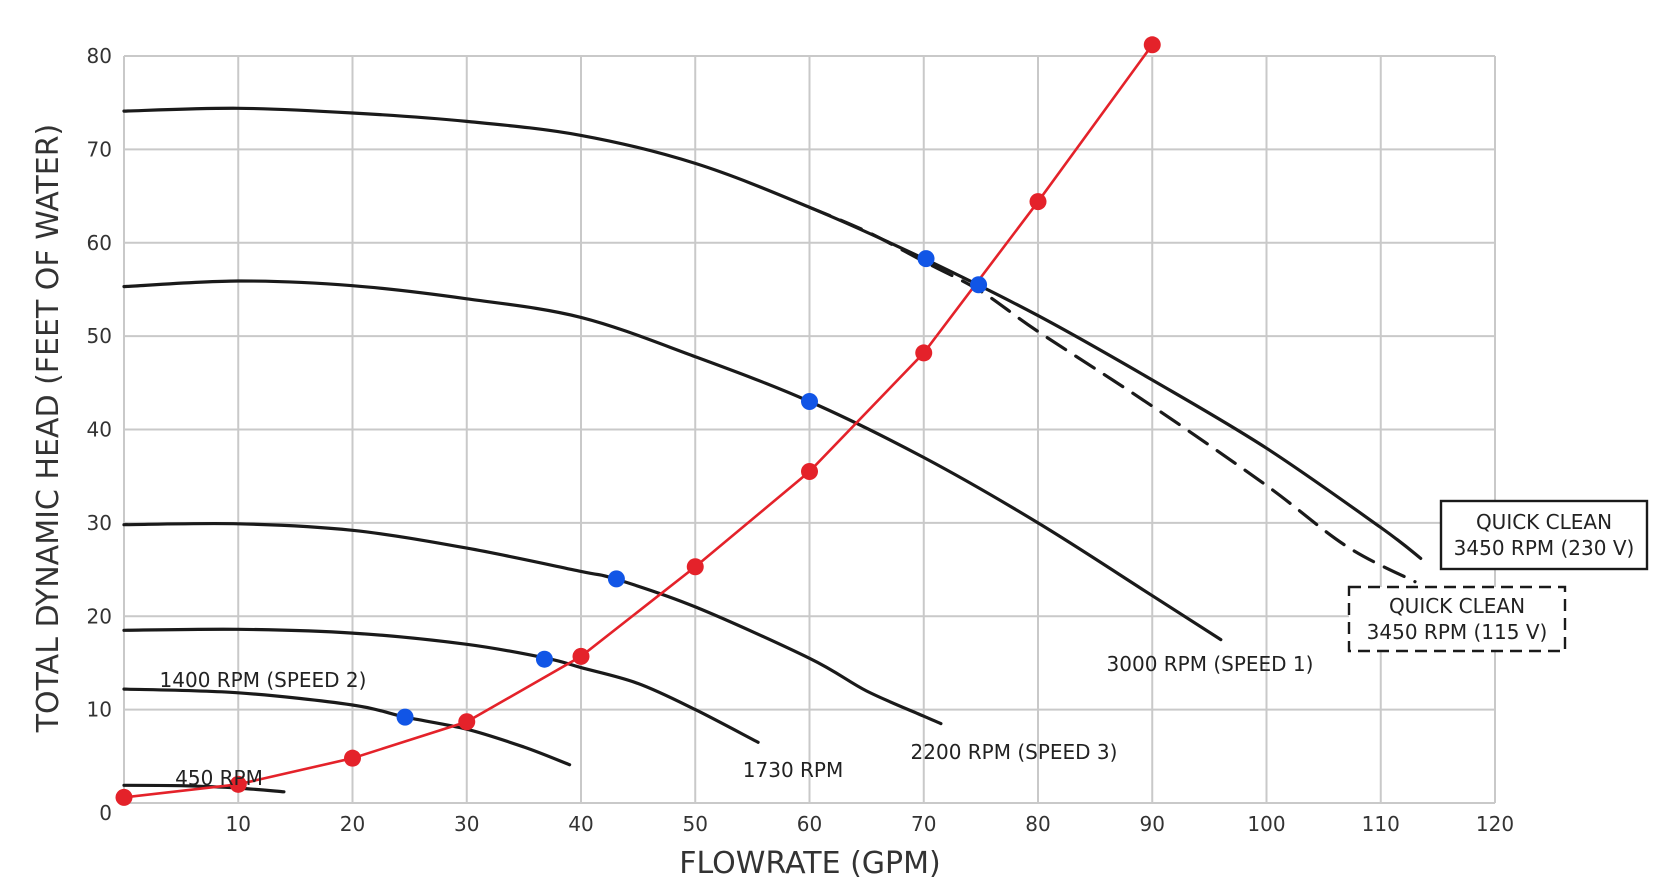 Image resolution: width=1673 pixels, height=896 pixels. Describe the element at coordinates (352, 824) in the screenshot. I see `x-tick-label: 20` at that location.